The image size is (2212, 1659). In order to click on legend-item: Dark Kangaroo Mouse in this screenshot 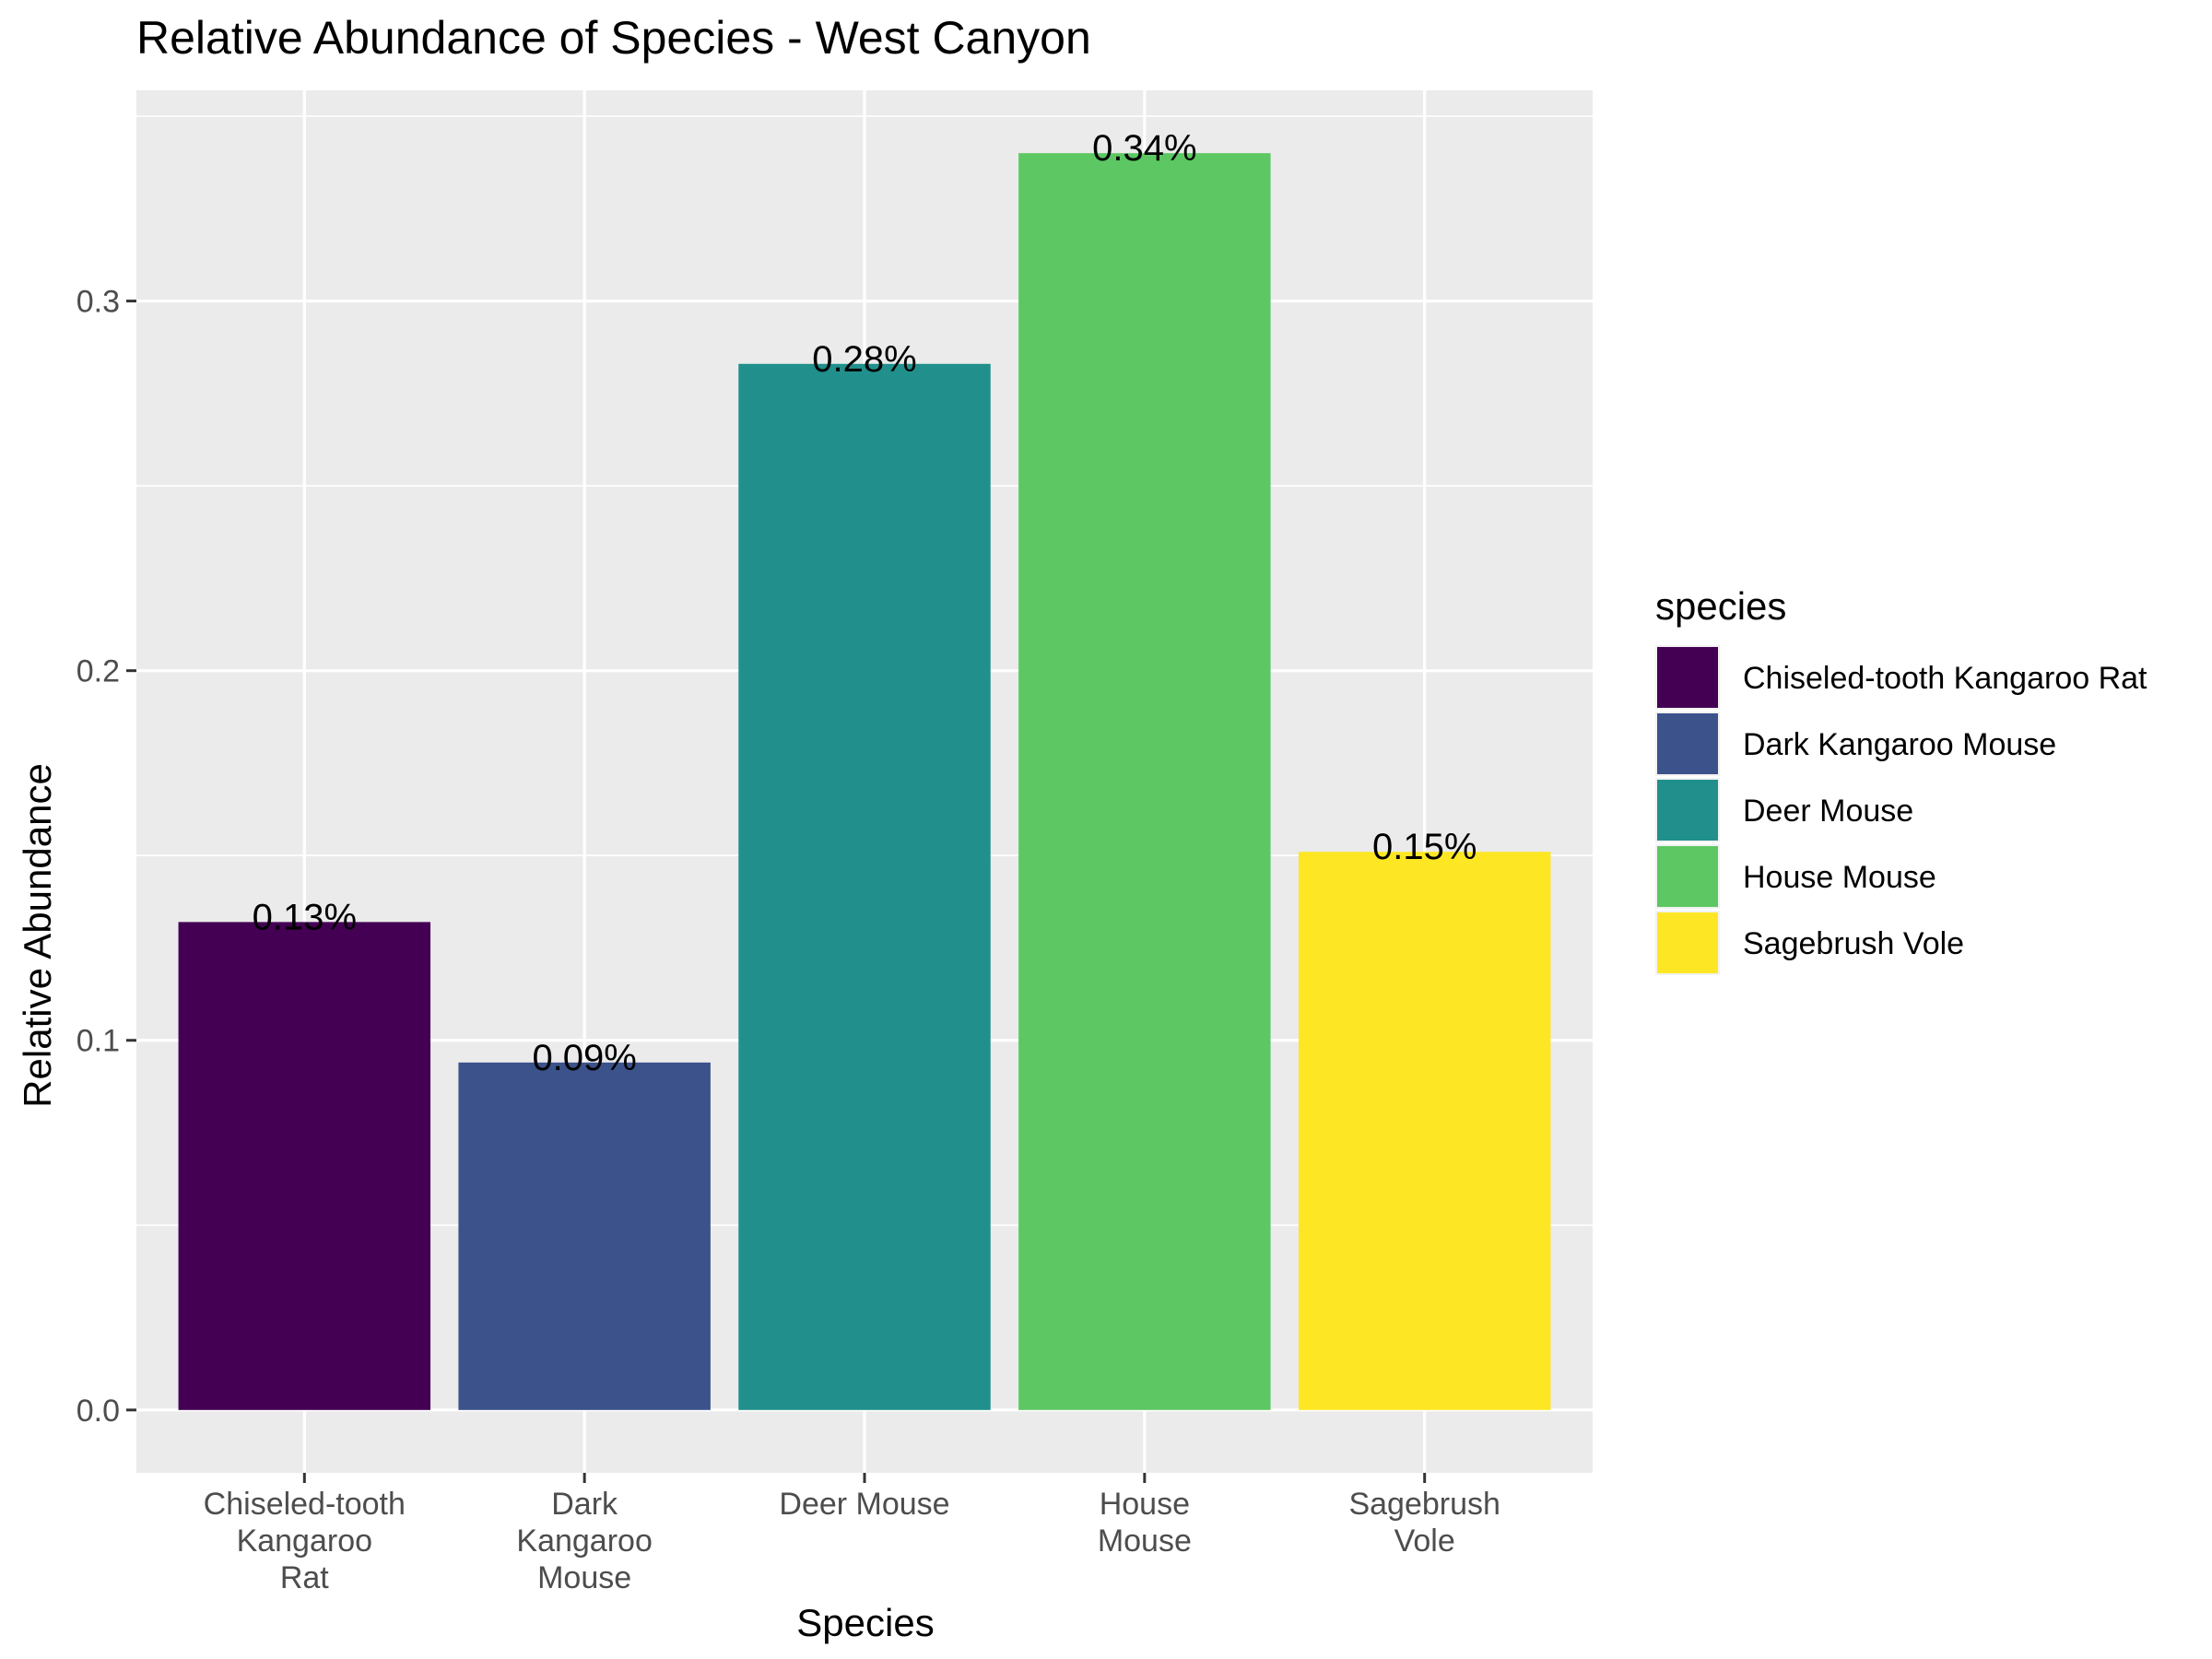, I will do `click(1855, 744)`.